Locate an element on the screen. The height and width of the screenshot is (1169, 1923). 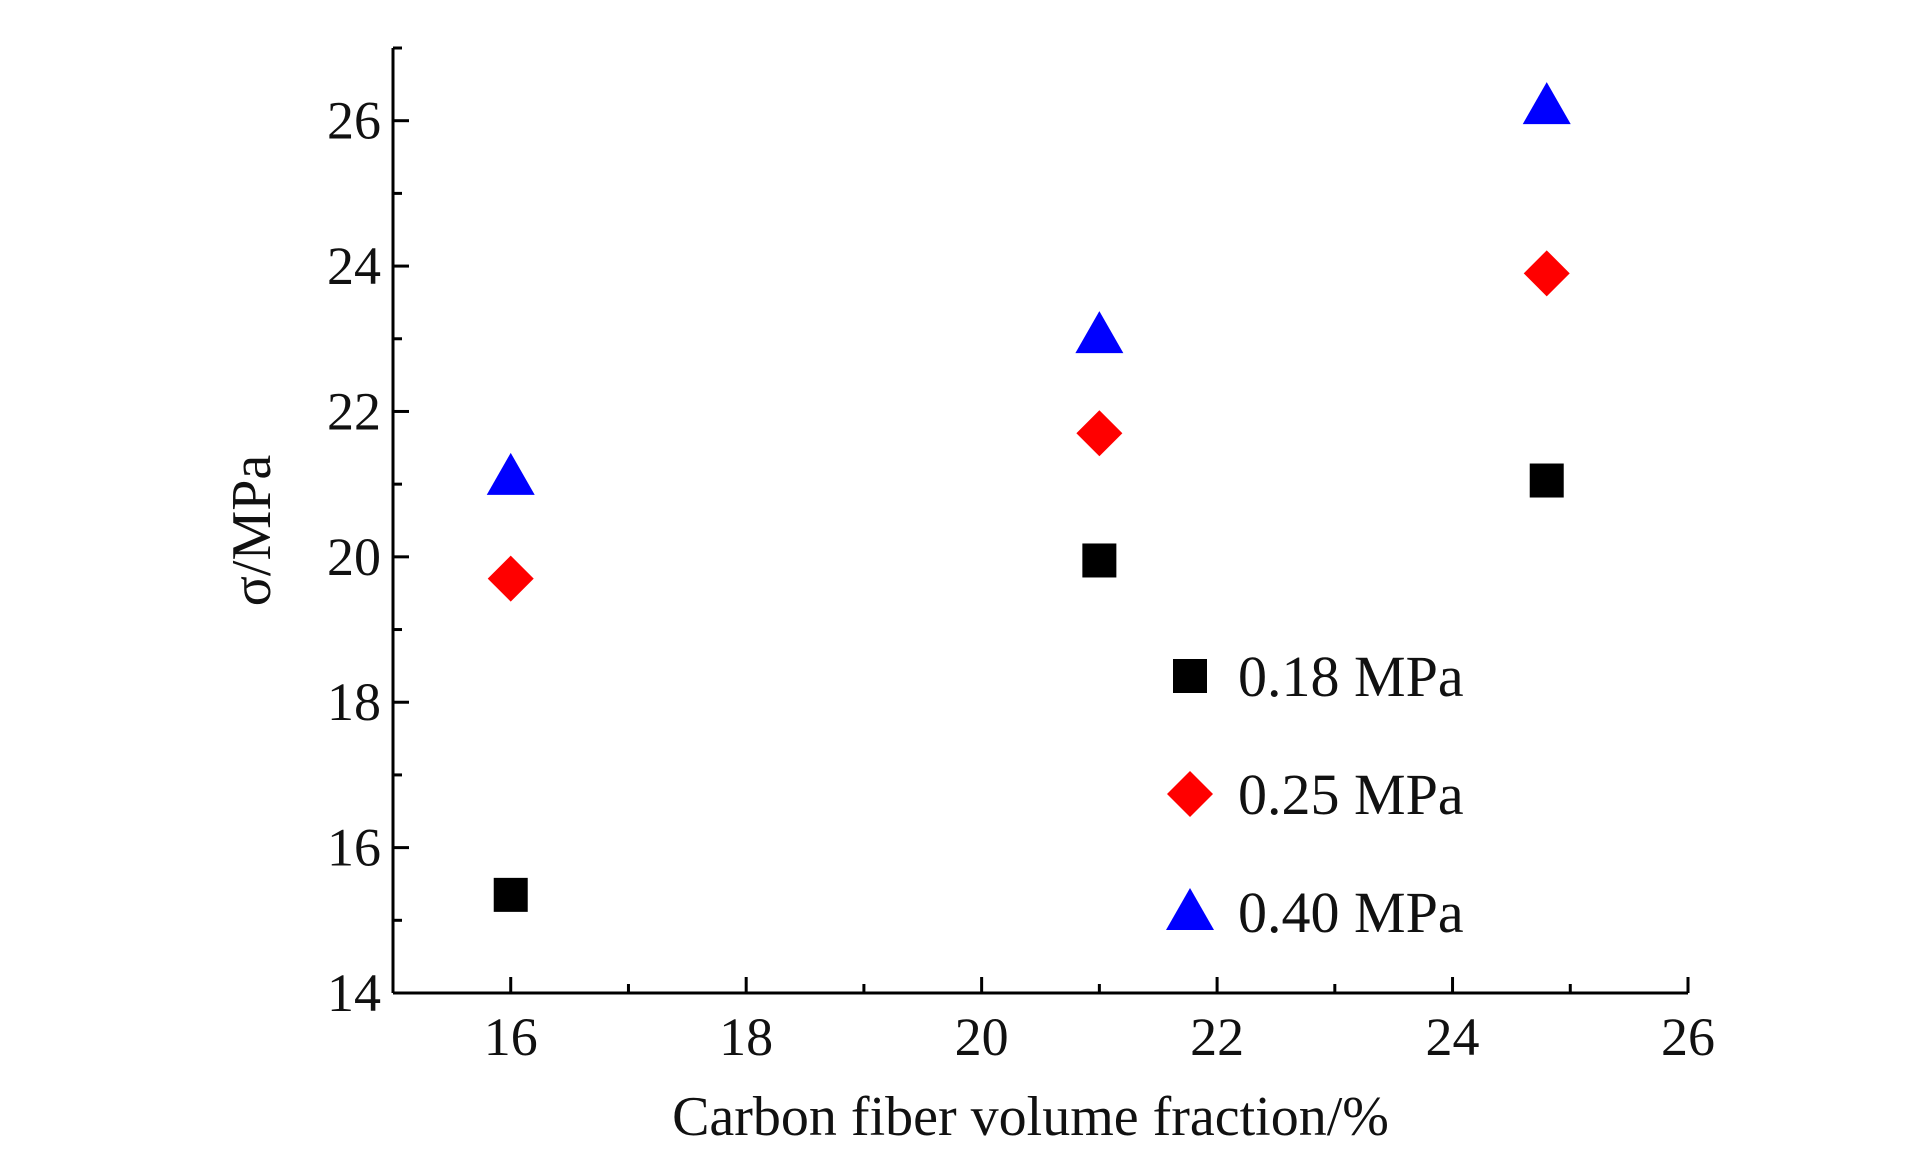
legend-triangle-marker is located at coordinates (1190, 909).